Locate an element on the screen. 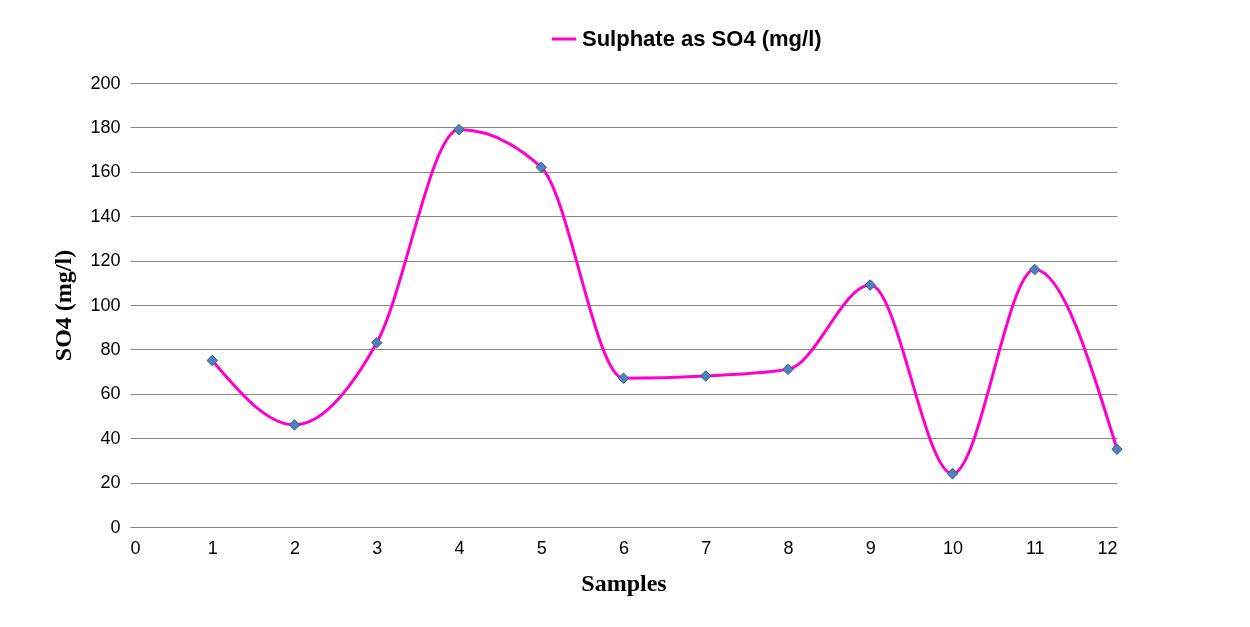  x-tick-label: 2 is located at coordinates (295, 547).